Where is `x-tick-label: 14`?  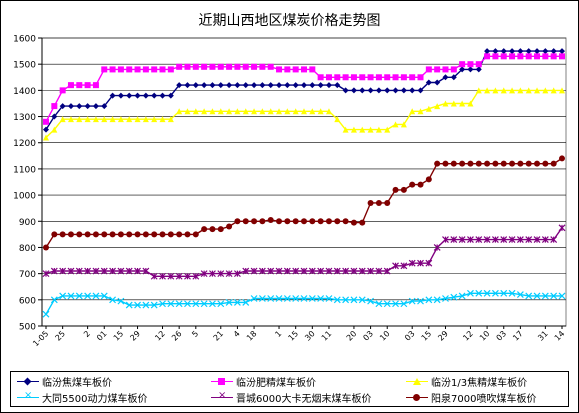 x-tick-label: 14 is located at coordinates (560, 336).